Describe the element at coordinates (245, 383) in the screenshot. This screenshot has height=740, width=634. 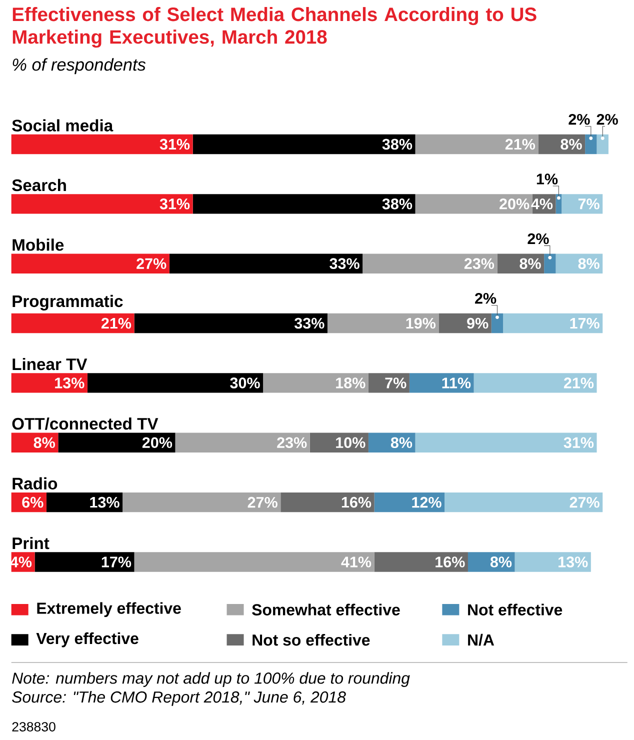
I see `data-label: 30%` at that location.